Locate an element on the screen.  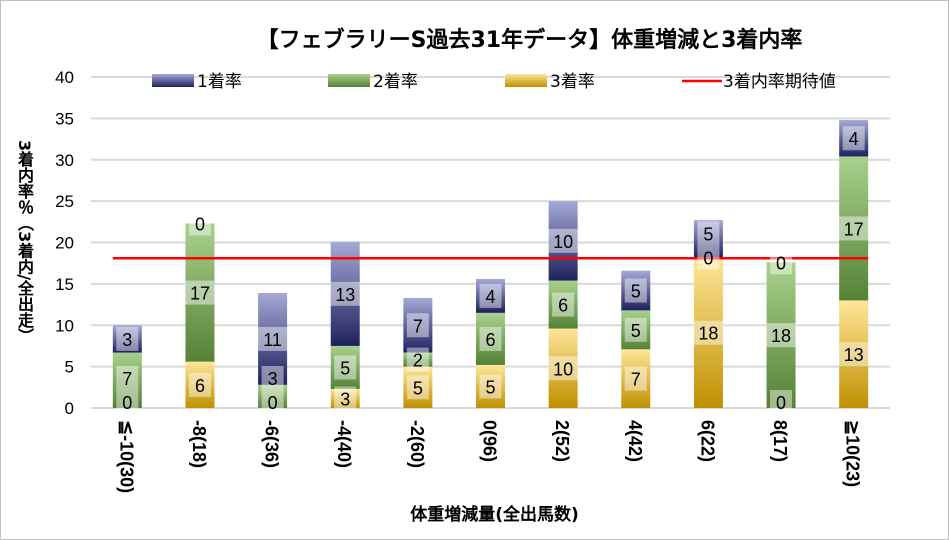
y-tick-label: 10 is located at coordinates (64, 325).